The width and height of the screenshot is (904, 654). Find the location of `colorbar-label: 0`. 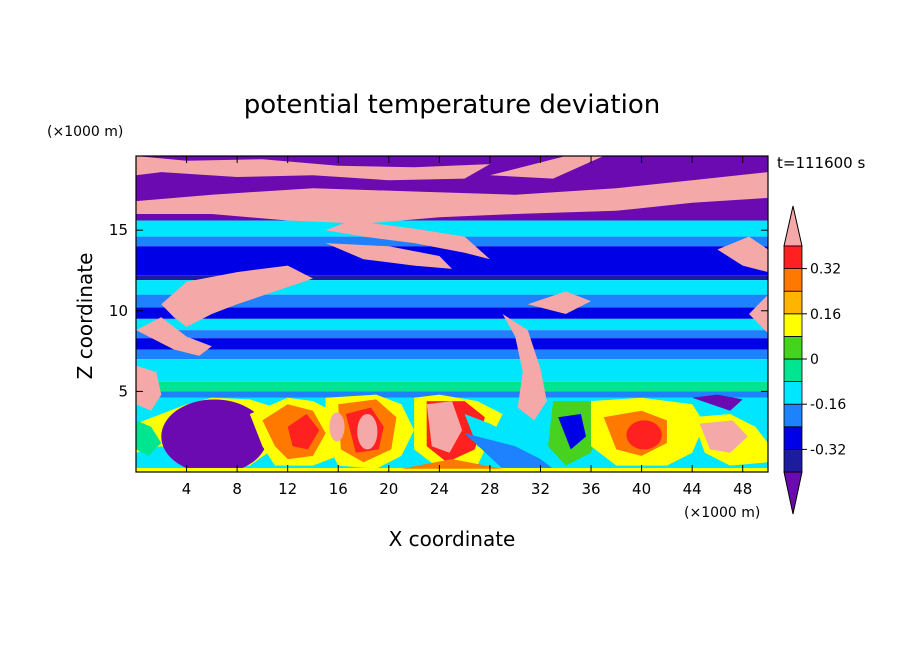

colorbar-label: 0 is located at coordinates (814, 360).